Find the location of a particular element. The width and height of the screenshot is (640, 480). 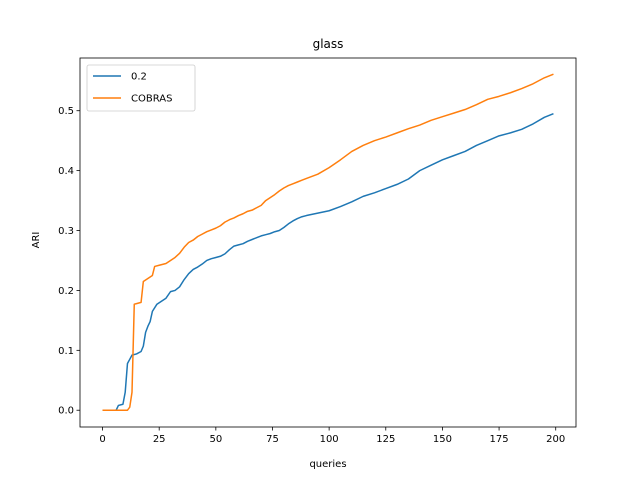

y-axis-label: ARI is located at coordinates (36, 240).